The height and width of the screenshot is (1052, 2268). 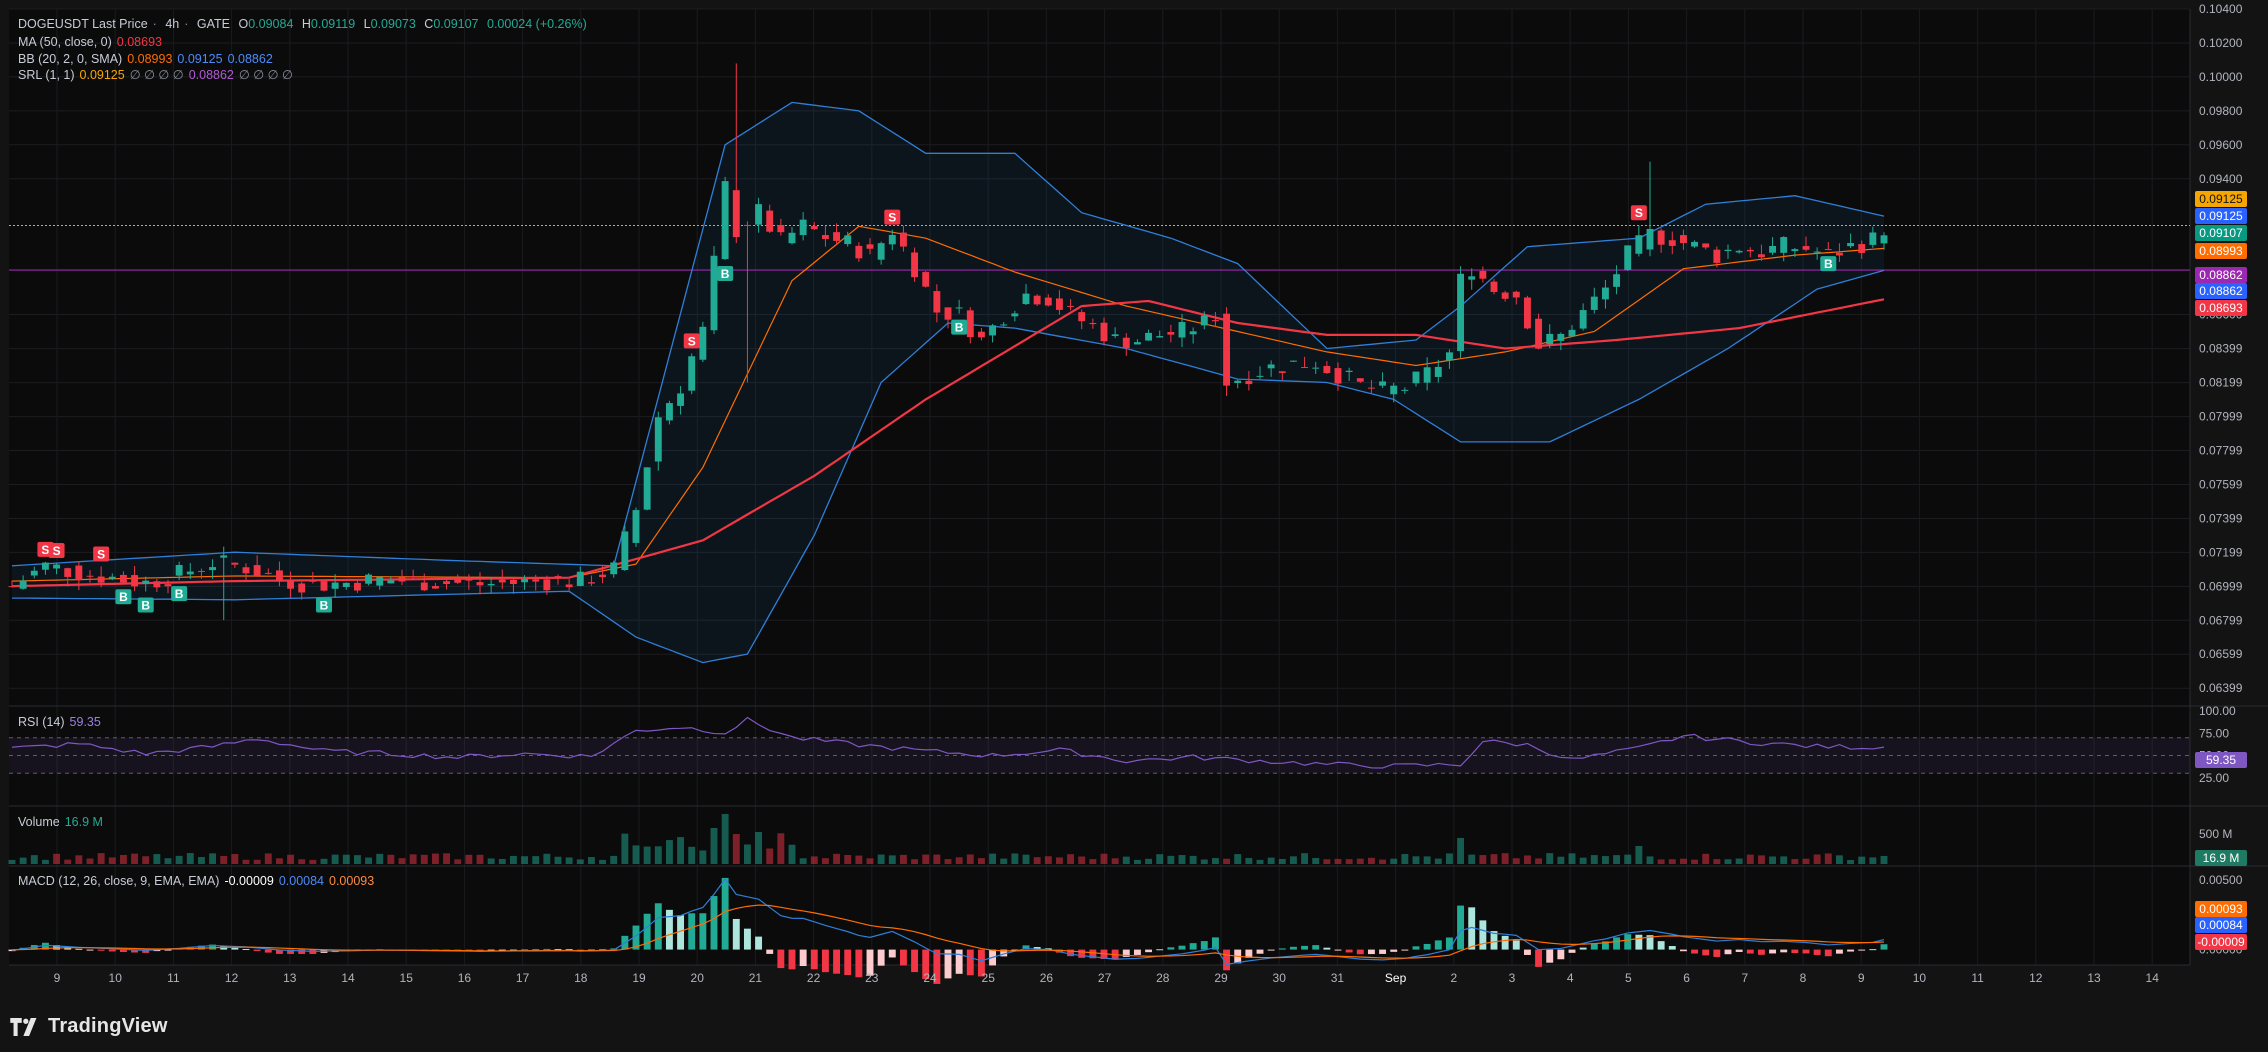 I want to click on rsi-pane, so click(x=1099, y=745).